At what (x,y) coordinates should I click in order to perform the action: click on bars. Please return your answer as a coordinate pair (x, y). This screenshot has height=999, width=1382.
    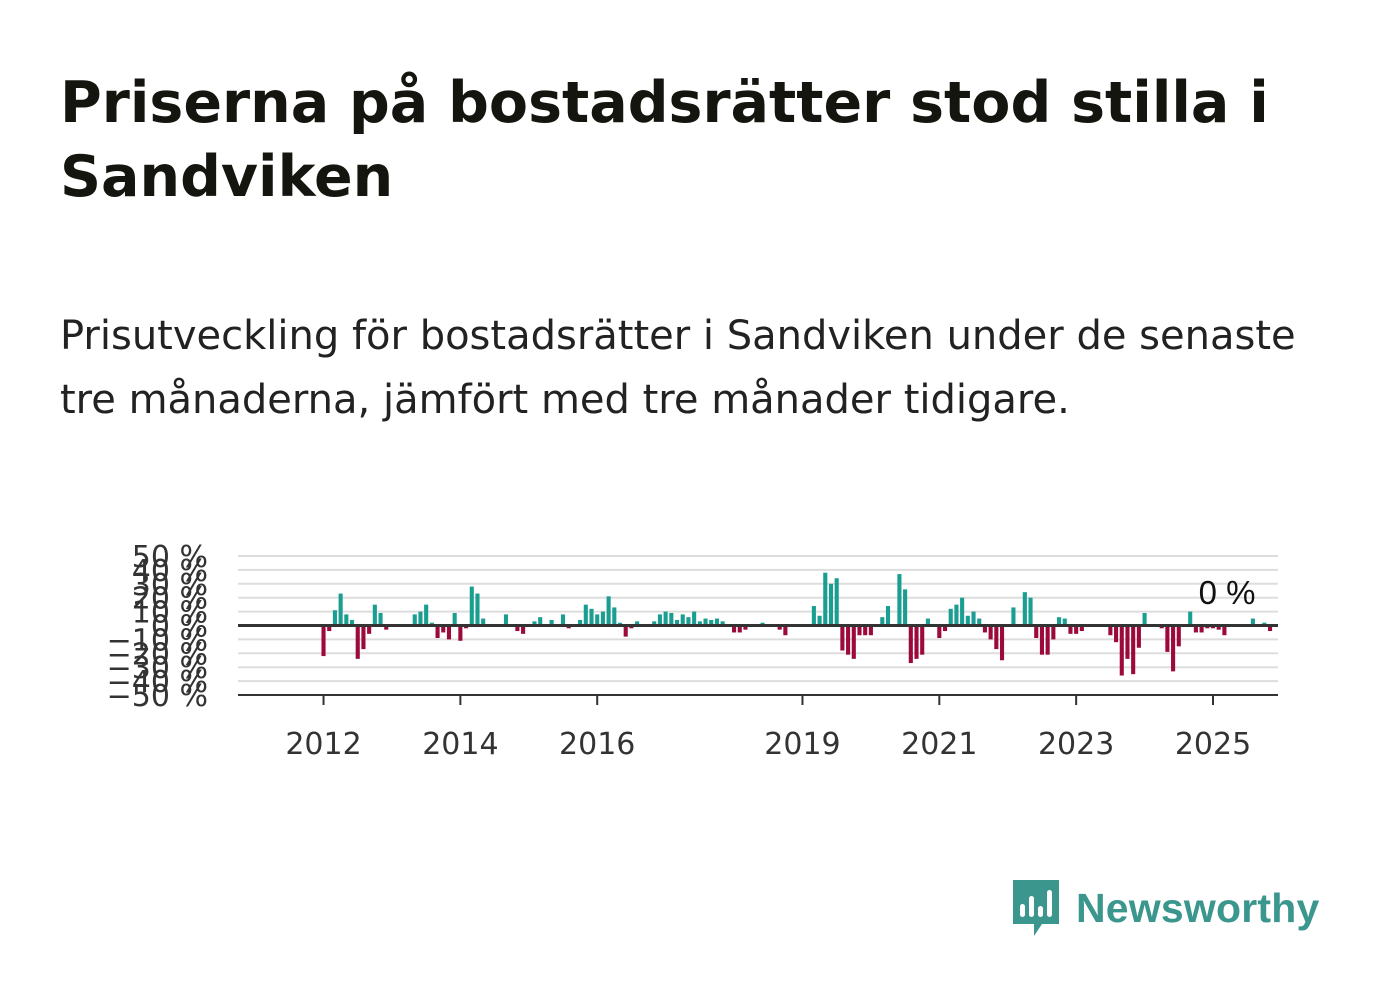
    Looking at the image, I should click on (797, 624).